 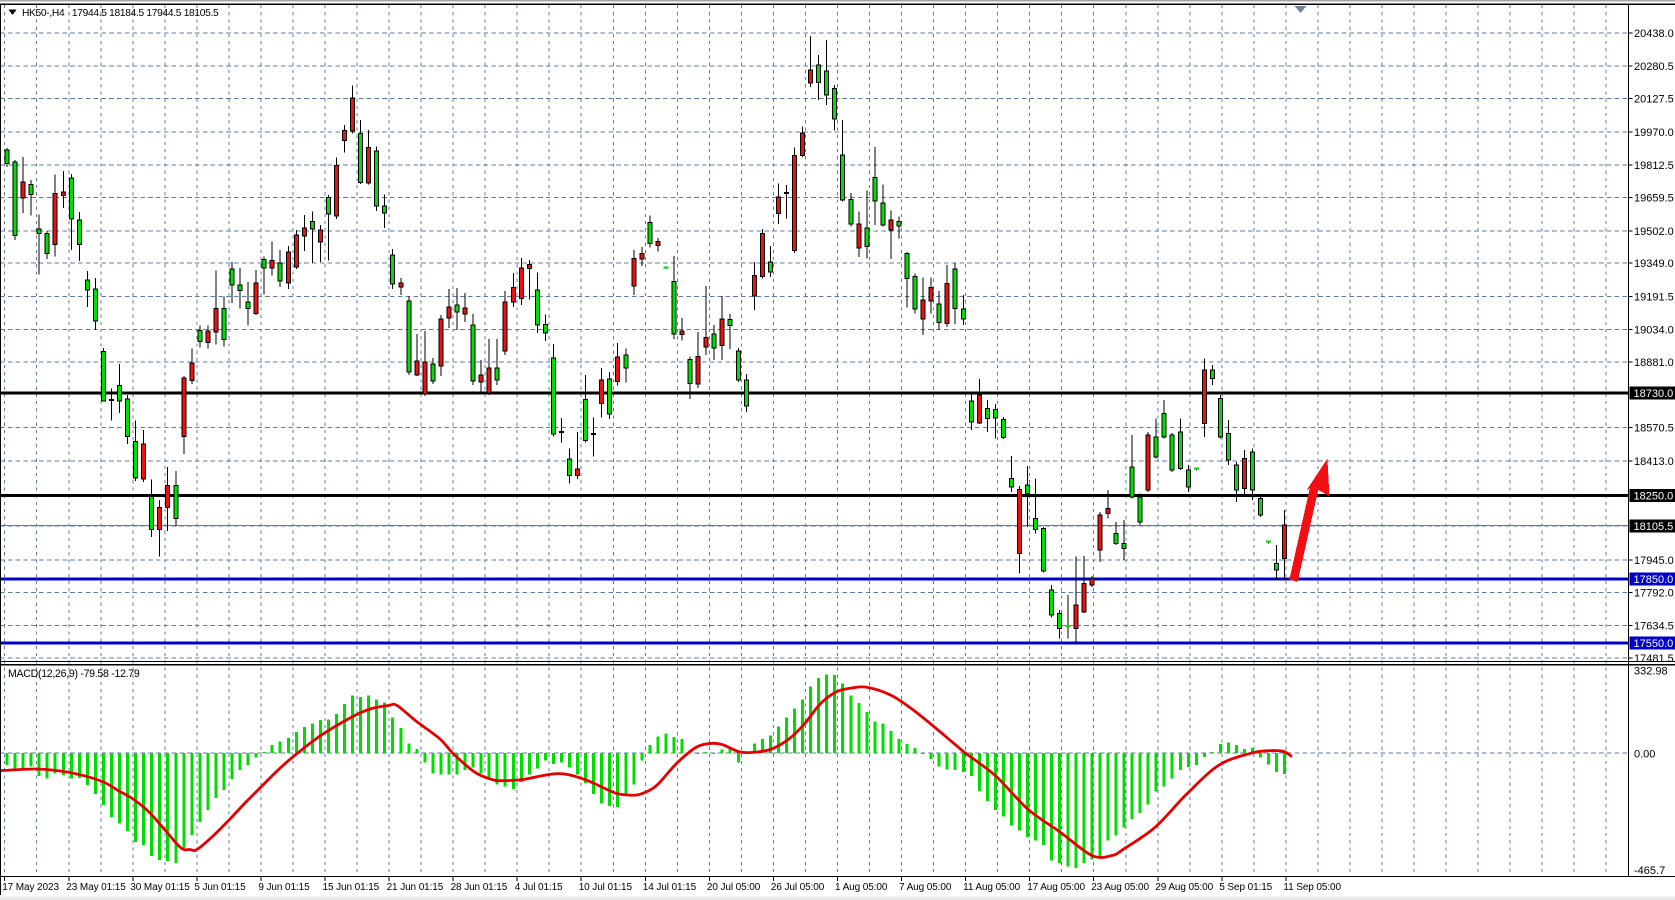 I want to click on svg-text: 7 Aug 05:00, so click(x=925, y=887).